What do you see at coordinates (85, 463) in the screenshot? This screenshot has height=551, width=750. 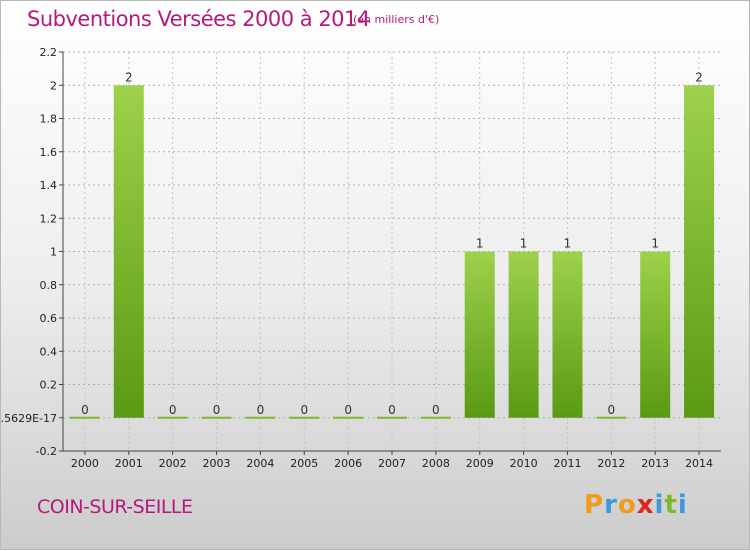 I see `x-tick-label: 2000` at bounding box center [85, 463].